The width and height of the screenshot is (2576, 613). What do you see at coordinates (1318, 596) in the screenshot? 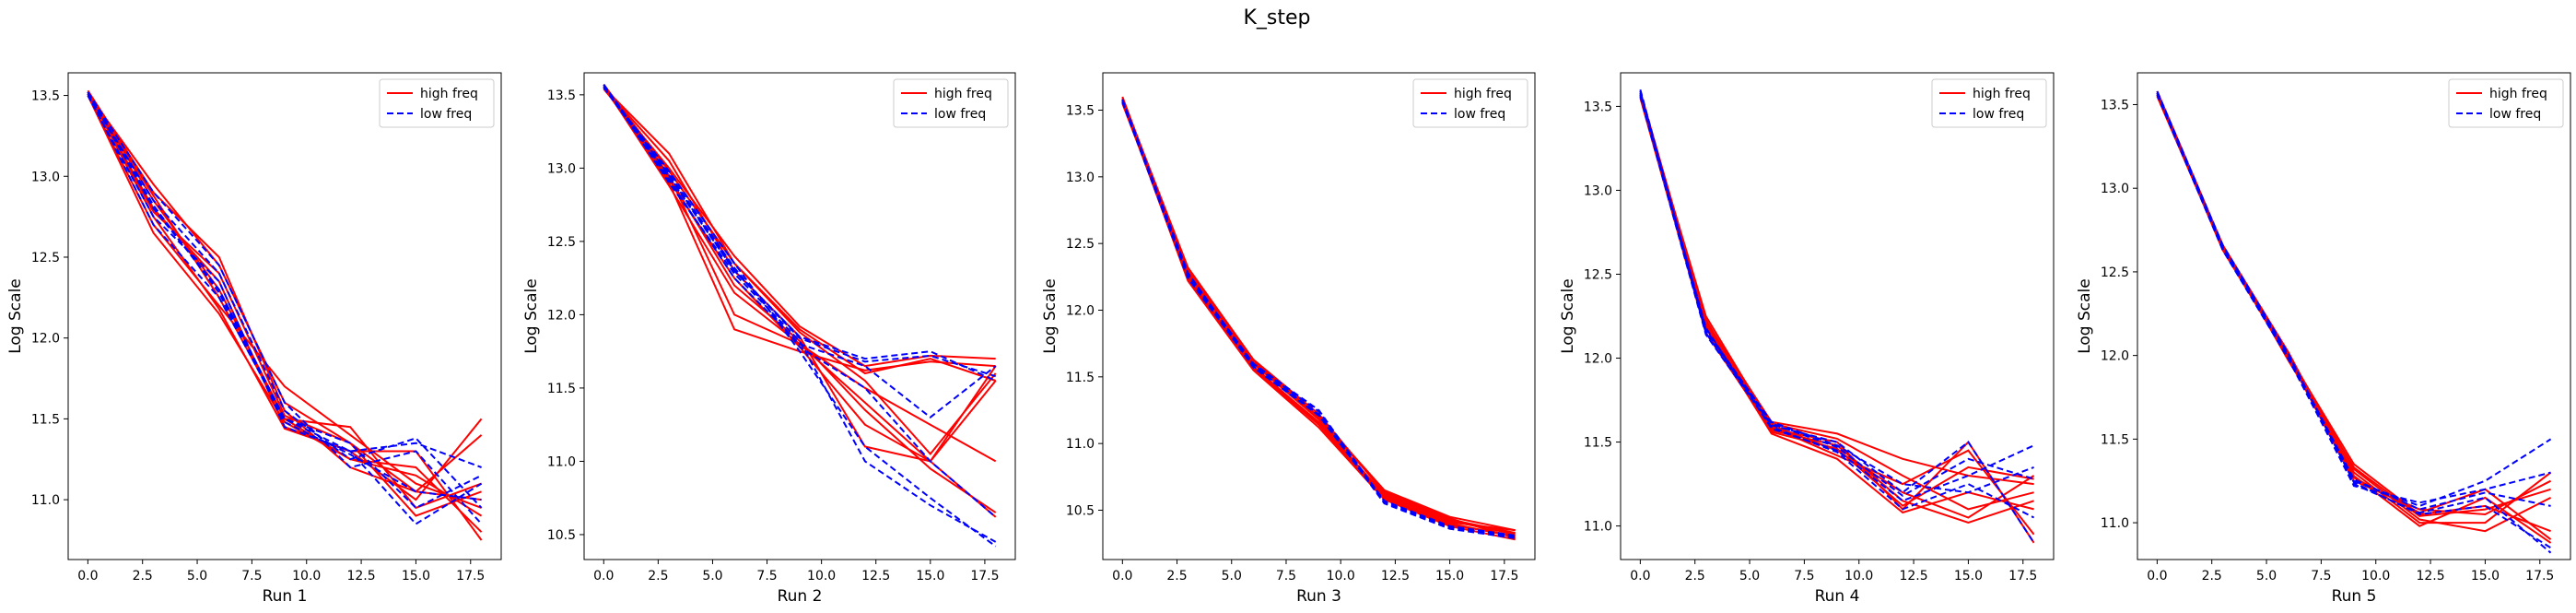
I see `x-axis-label: Run 3` at bounding box center [1318, 596].